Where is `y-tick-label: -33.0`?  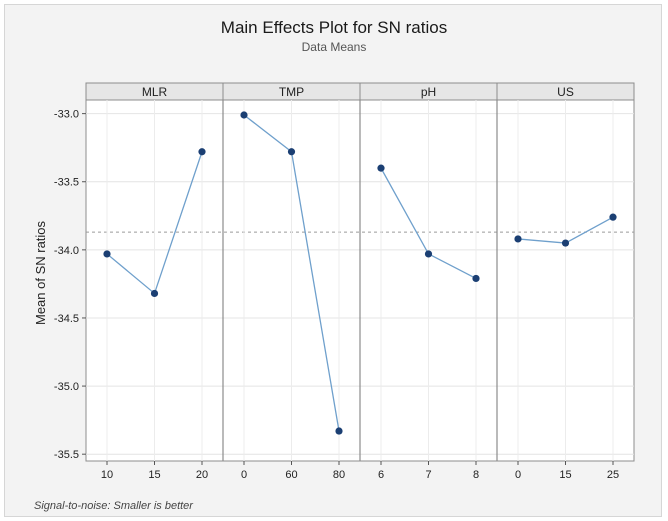
y-tick-label: -33.0 is located at coordinates (66, 115).